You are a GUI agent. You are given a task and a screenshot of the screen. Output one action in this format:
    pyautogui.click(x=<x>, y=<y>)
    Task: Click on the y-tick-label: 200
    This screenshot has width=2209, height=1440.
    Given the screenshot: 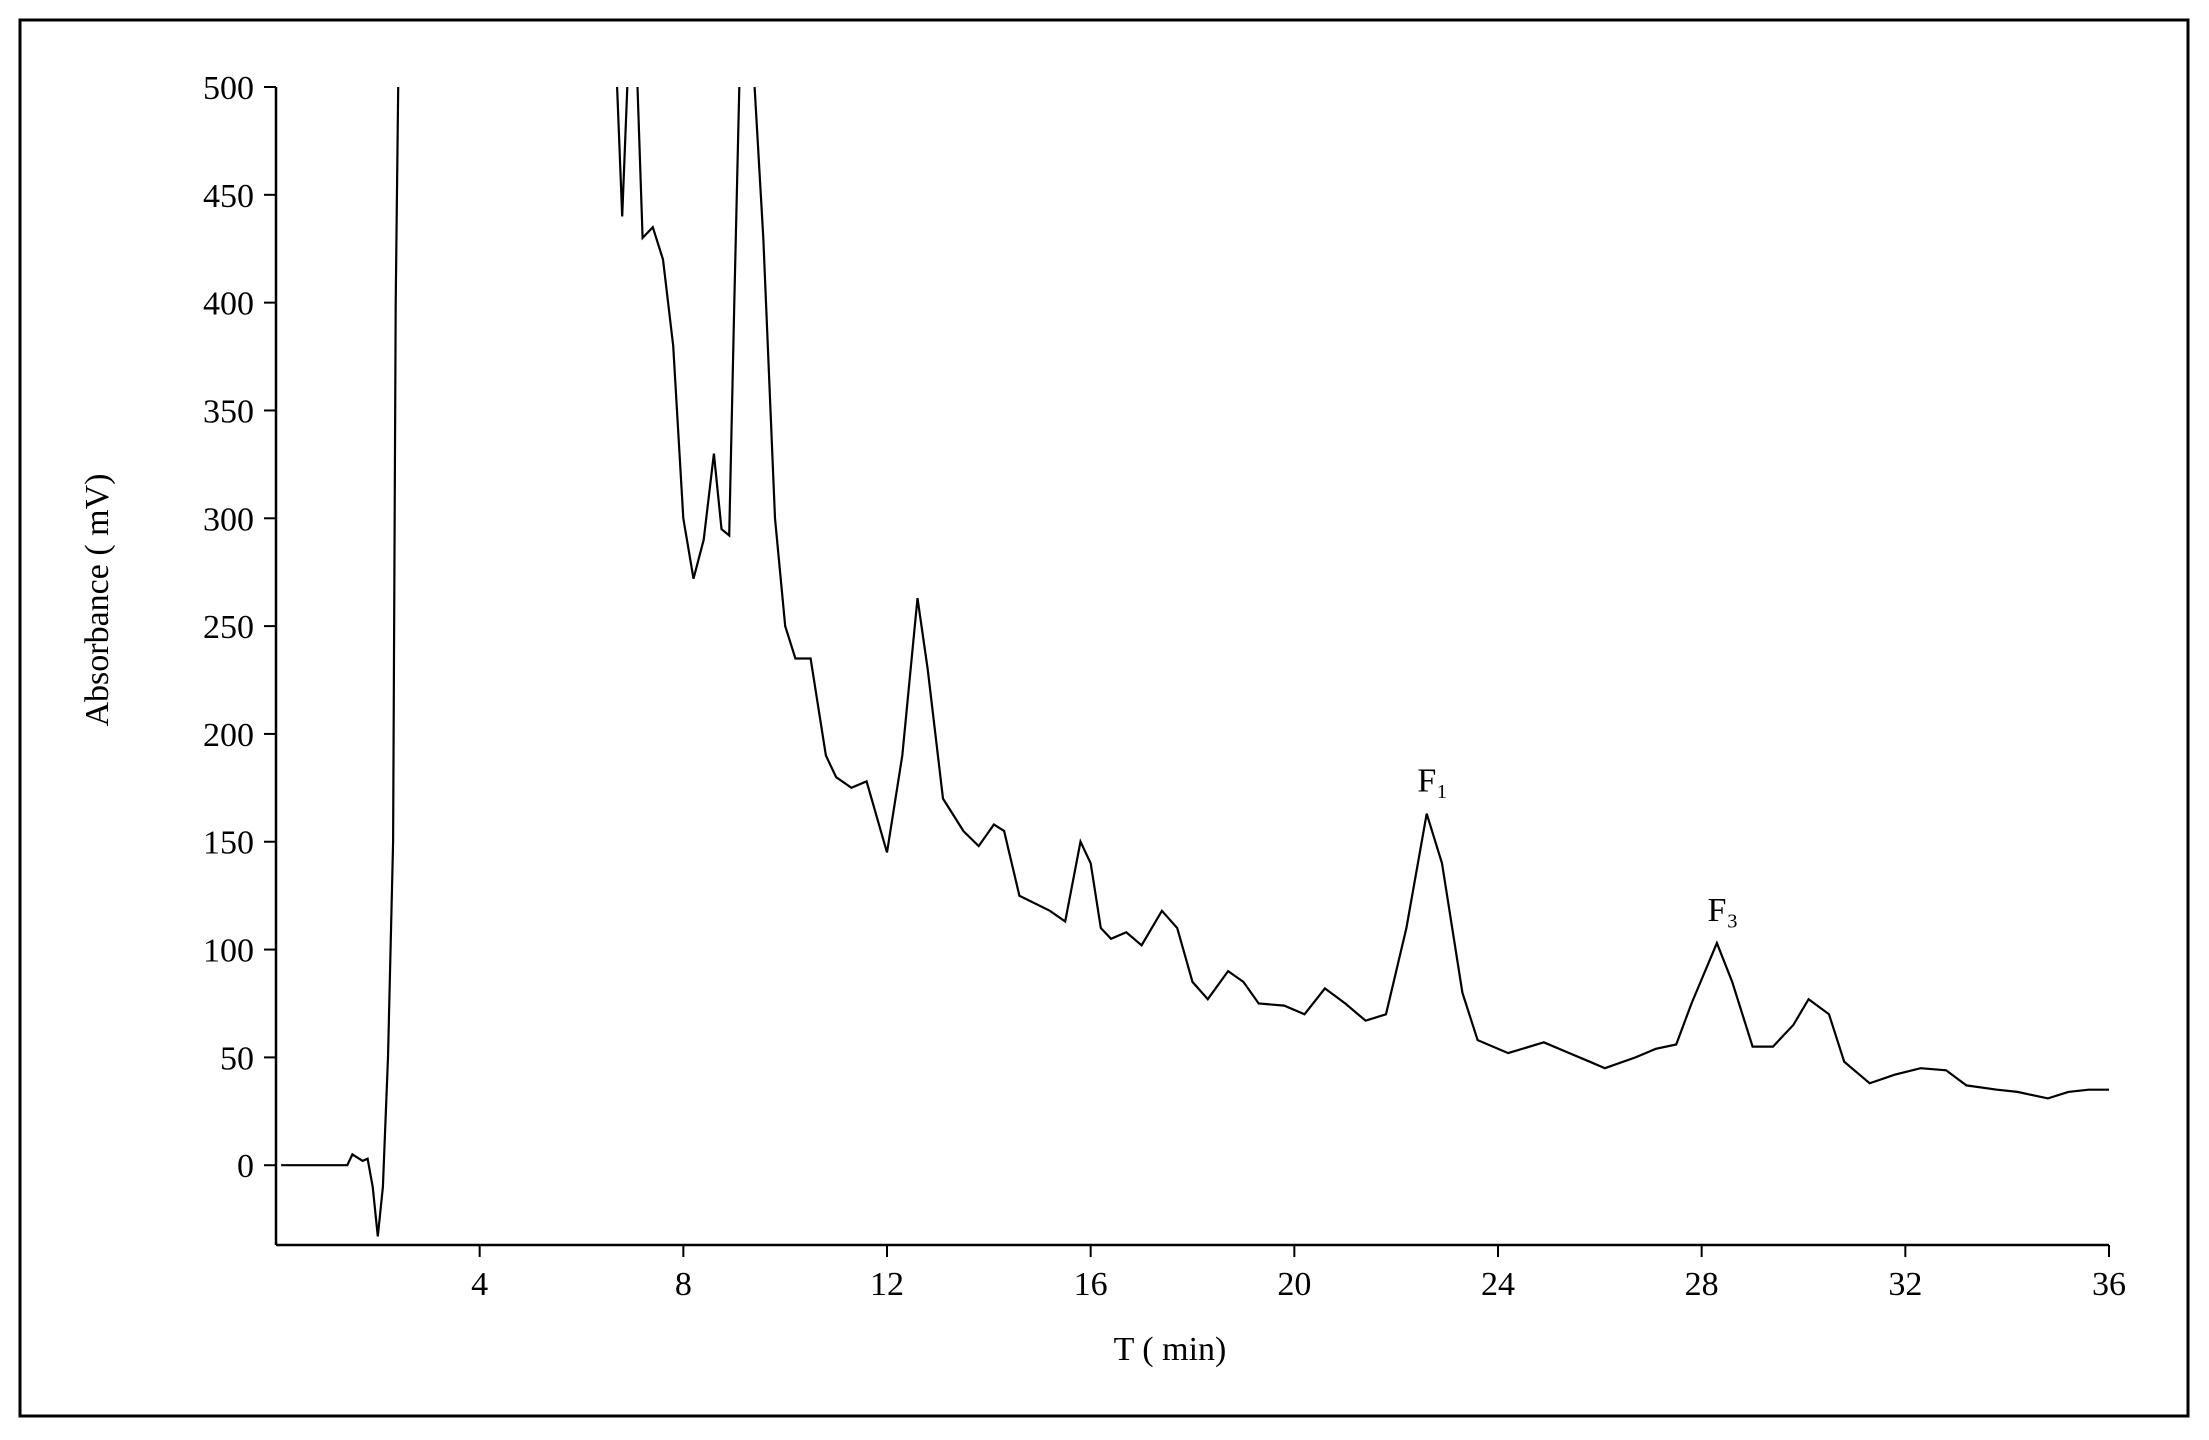 What is the action you would take?
    pyautogui.click(x=228, y=735)
    